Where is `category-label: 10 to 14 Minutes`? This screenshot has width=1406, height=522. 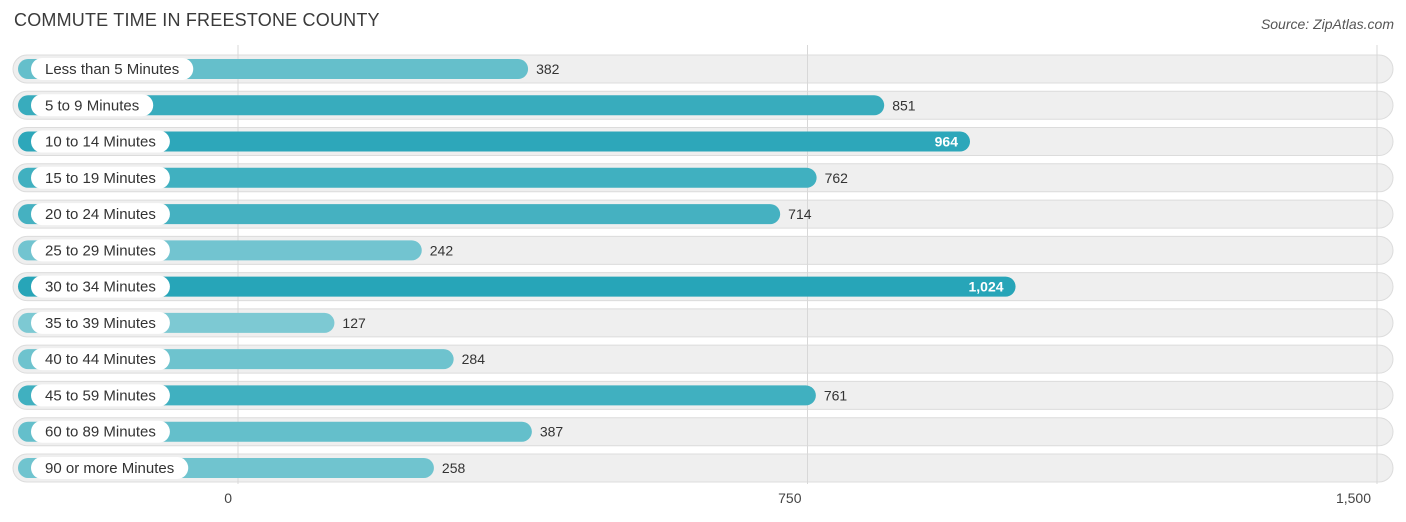 category-label: 10 to 14 Minutes is located at coordinates (100, 142).